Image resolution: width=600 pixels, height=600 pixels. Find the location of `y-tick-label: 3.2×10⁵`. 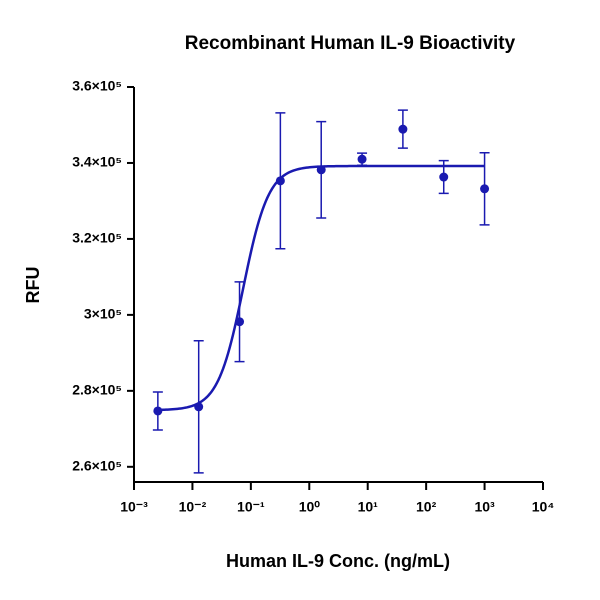

y-tick-label: 3.2×10⁵ is located at coordinates (97, 238).